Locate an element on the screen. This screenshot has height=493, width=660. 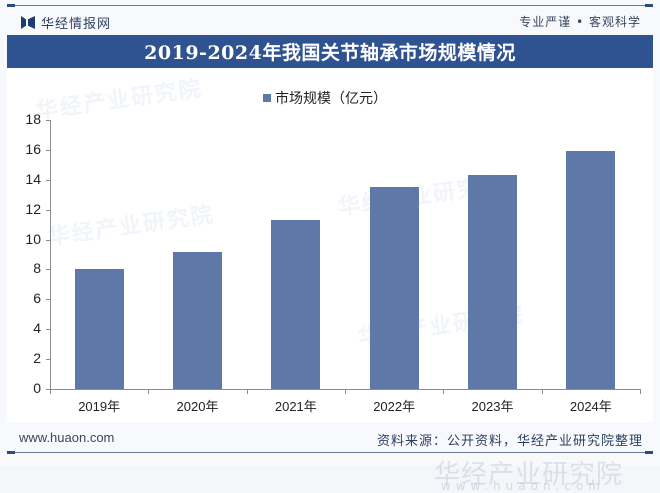
legend: 市场规模（亿元） is located at coordinates (325, 98).